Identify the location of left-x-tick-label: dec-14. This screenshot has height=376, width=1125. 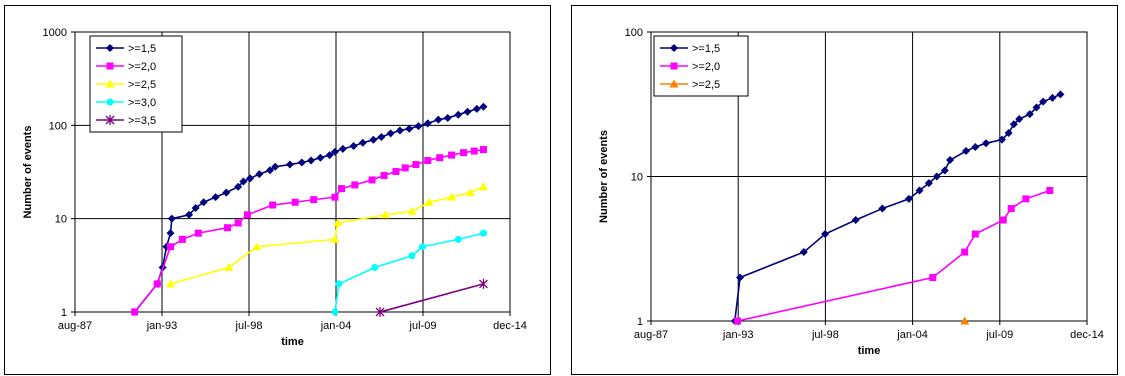
(510, 326).